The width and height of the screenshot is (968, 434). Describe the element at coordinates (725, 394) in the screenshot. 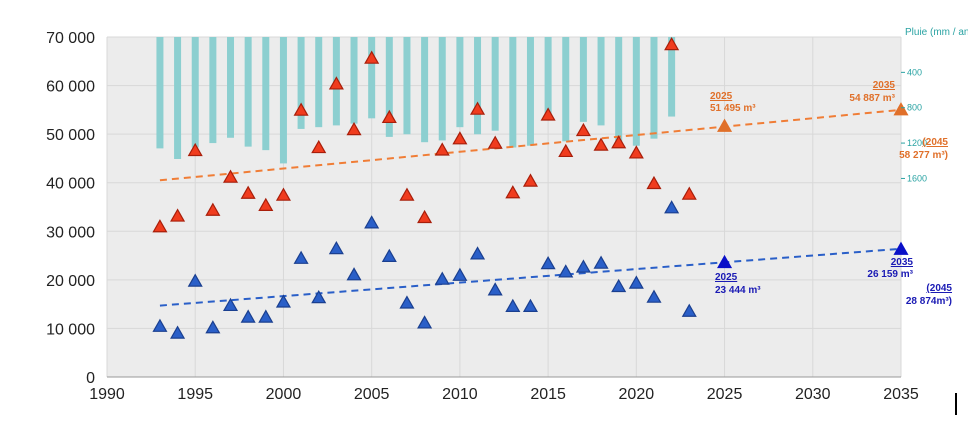

I see `x-tick-label: 2025` at that location.